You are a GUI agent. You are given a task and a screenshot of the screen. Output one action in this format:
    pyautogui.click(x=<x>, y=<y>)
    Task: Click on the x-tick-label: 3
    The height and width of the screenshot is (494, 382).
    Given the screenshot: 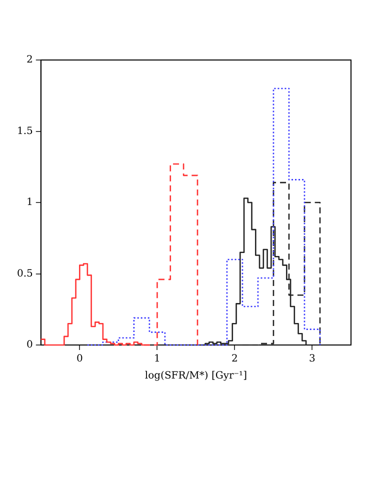 What is the action you would take?
    pyautogui.click(x=312, y=359)
    